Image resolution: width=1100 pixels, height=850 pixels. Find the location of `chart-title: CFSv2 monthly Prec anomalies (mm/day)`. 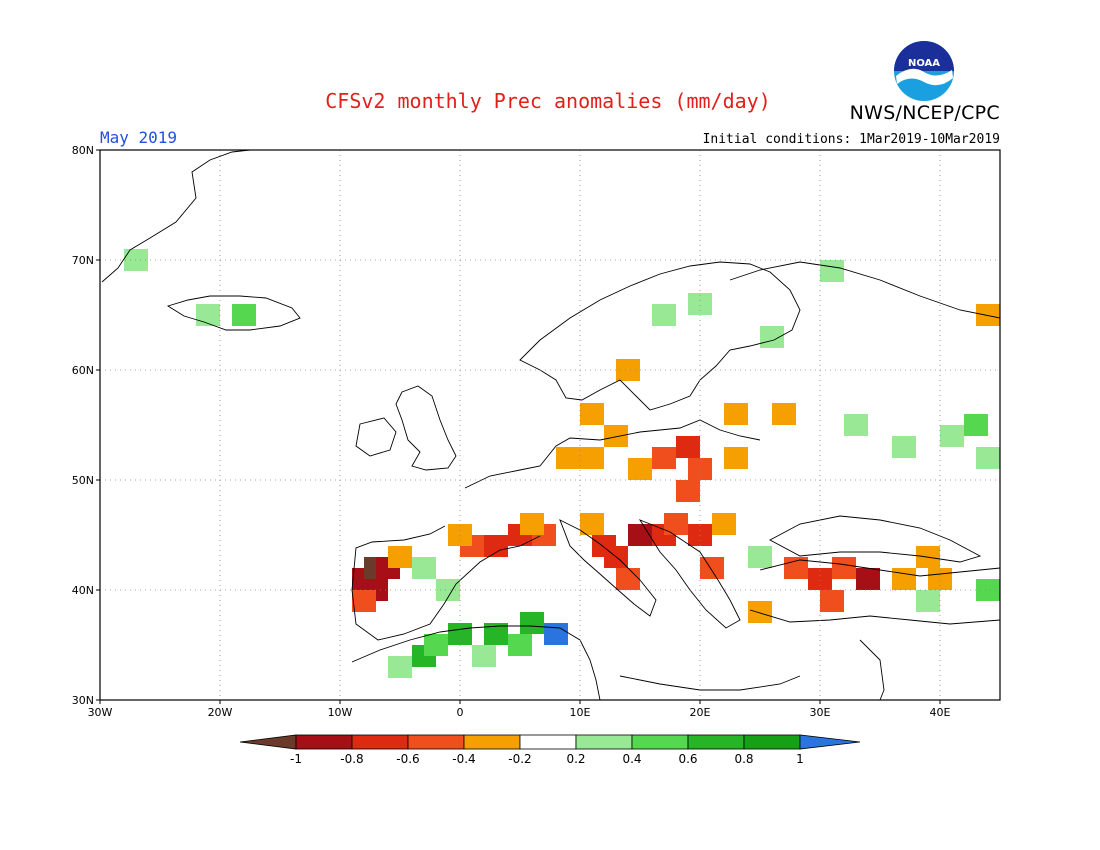

chart-title: CFSv2 monthly Prec anomalies (mm/day) is located at coordinates (548, 101).